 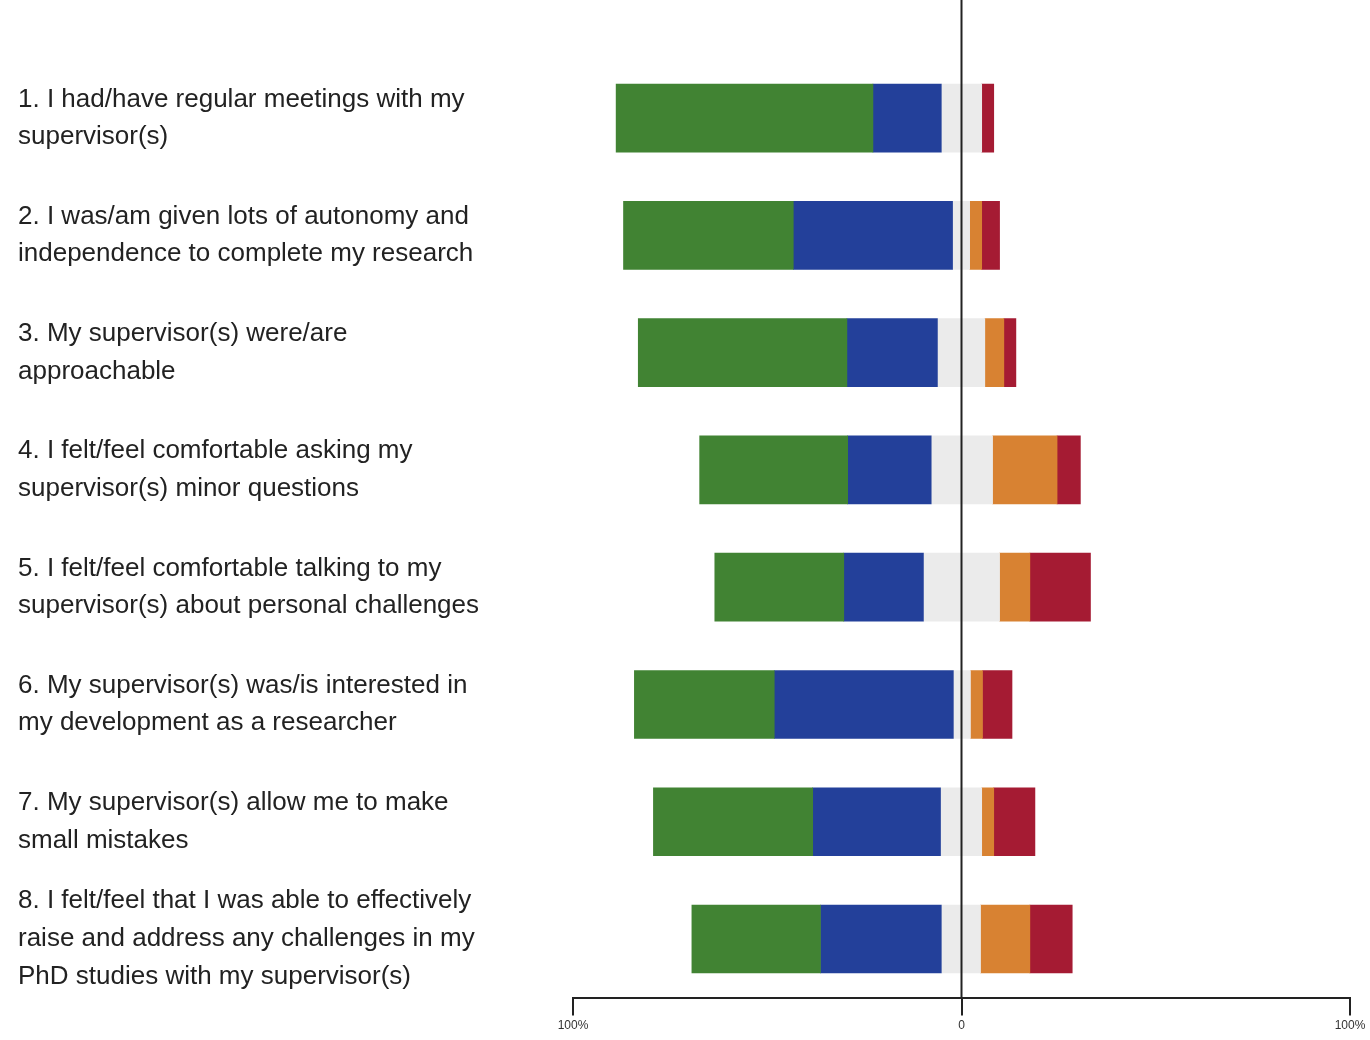 What do you see at coordinates (183, 351) in the screenshot?
I see `y-tick-label: 3. My supervisor(s) were/are approachable` at bounding box center [183, 351].